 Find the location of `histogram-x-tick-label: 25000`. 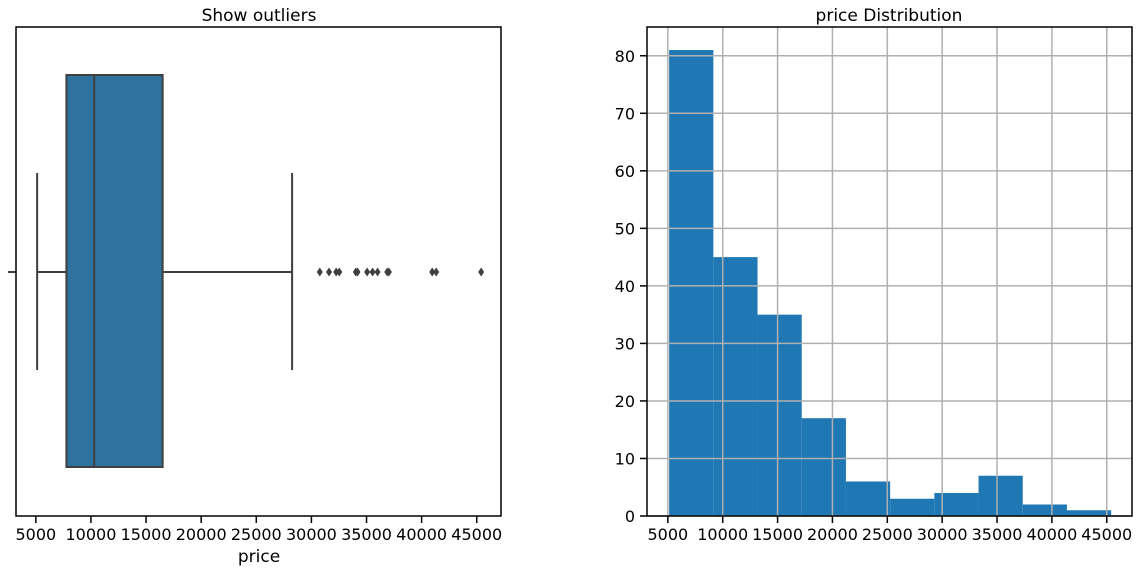

histogram-x-tick-label: 25000 is located at coordinates (887, 534).